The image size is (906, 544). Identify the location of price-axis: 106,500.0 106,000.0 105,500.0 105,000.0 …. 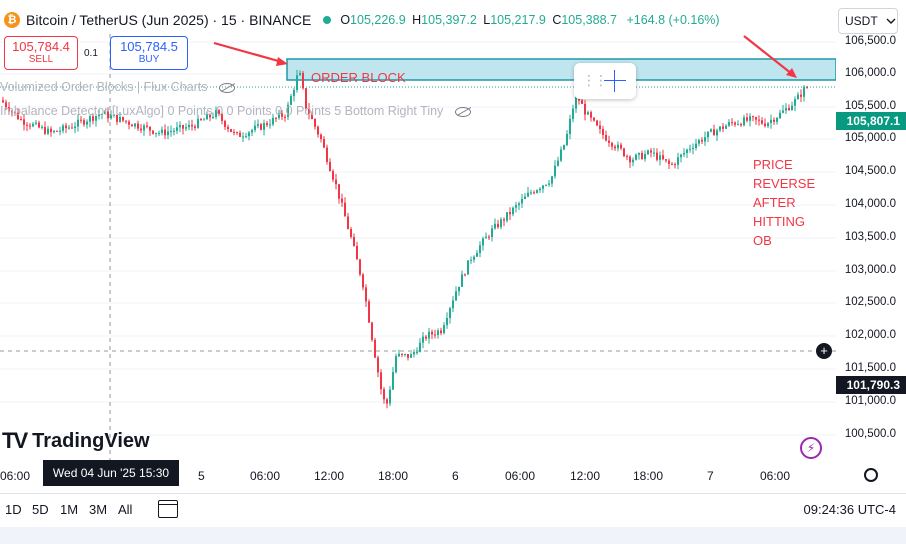
(871, 247).